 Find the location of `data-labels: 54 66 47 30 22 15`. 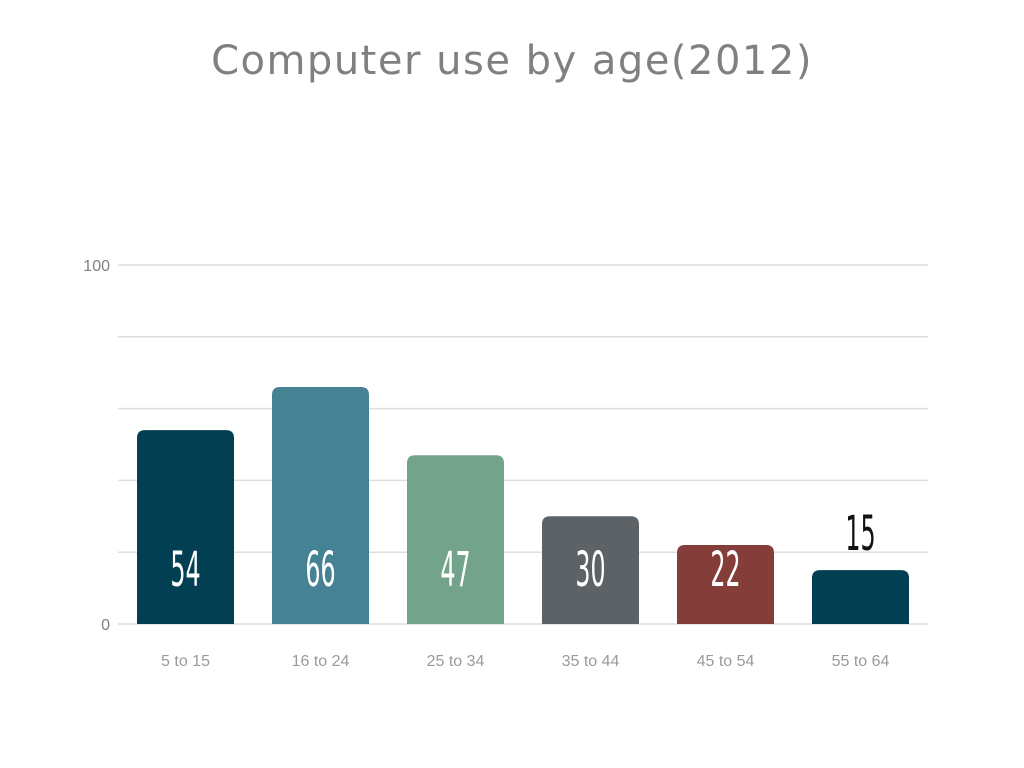

data-labels: 54 66 47 30 22 15 is located at coordinates (522, 553).